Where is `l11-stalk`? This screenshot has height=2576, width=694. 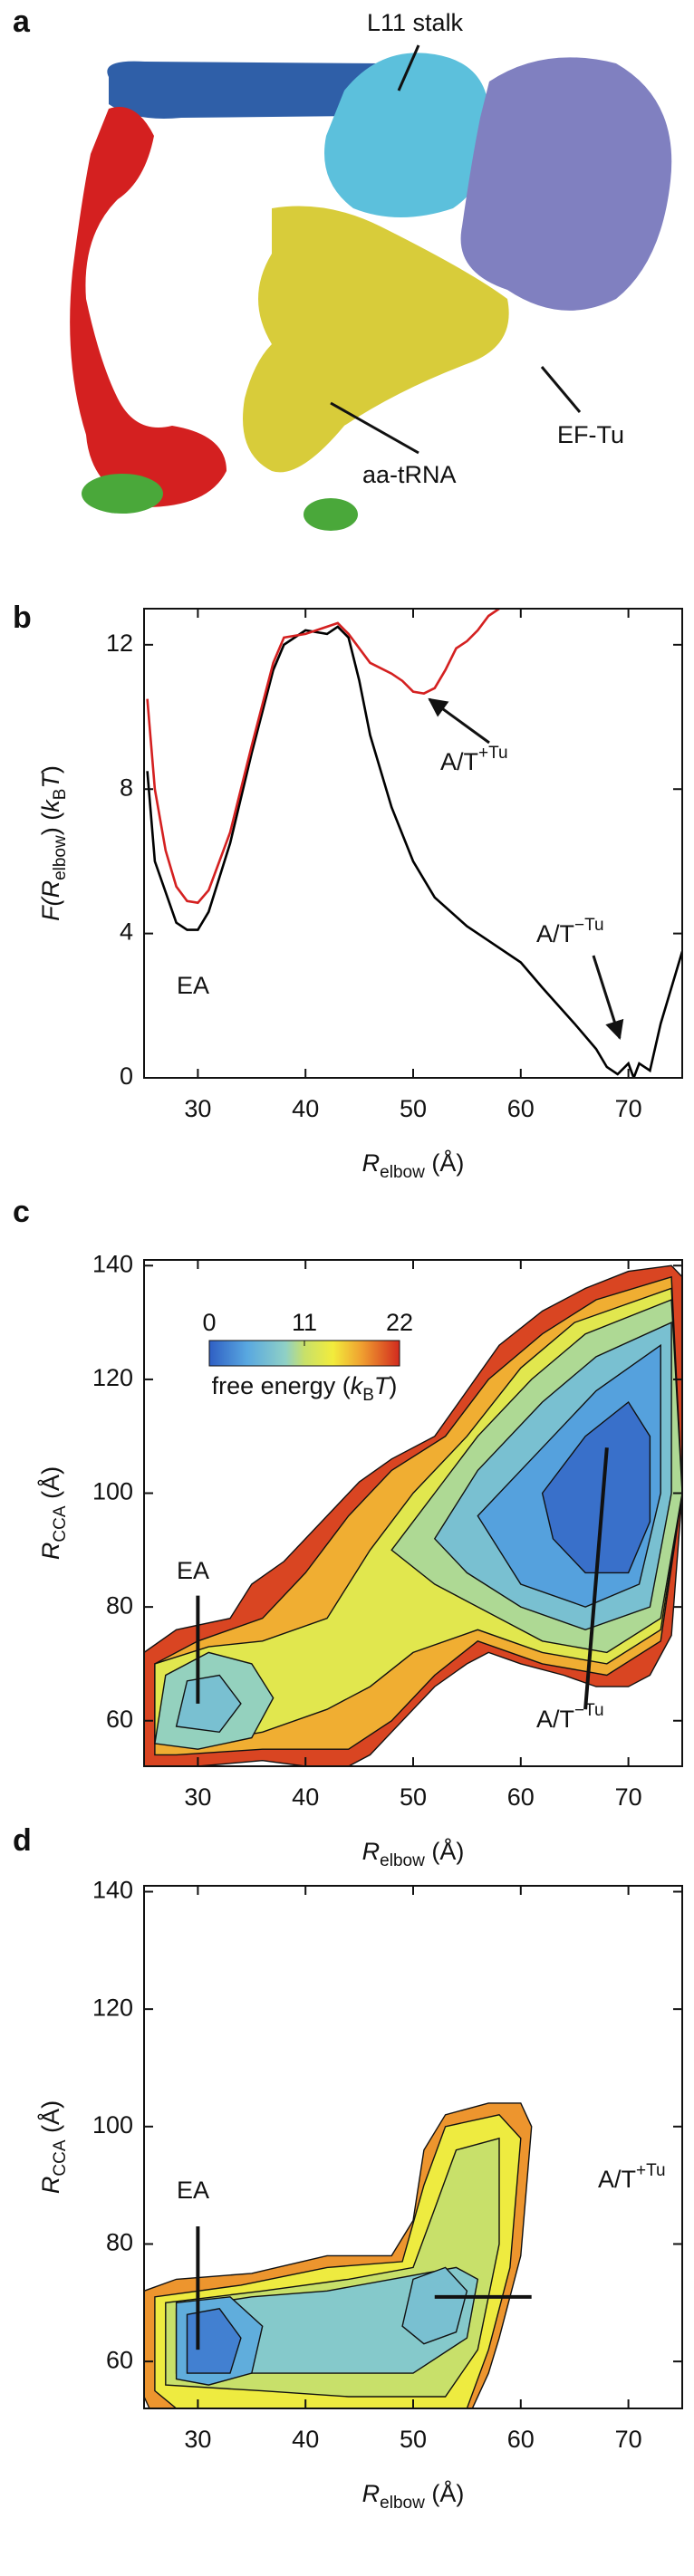 l11-stalk is located at coordinates (407, 135).